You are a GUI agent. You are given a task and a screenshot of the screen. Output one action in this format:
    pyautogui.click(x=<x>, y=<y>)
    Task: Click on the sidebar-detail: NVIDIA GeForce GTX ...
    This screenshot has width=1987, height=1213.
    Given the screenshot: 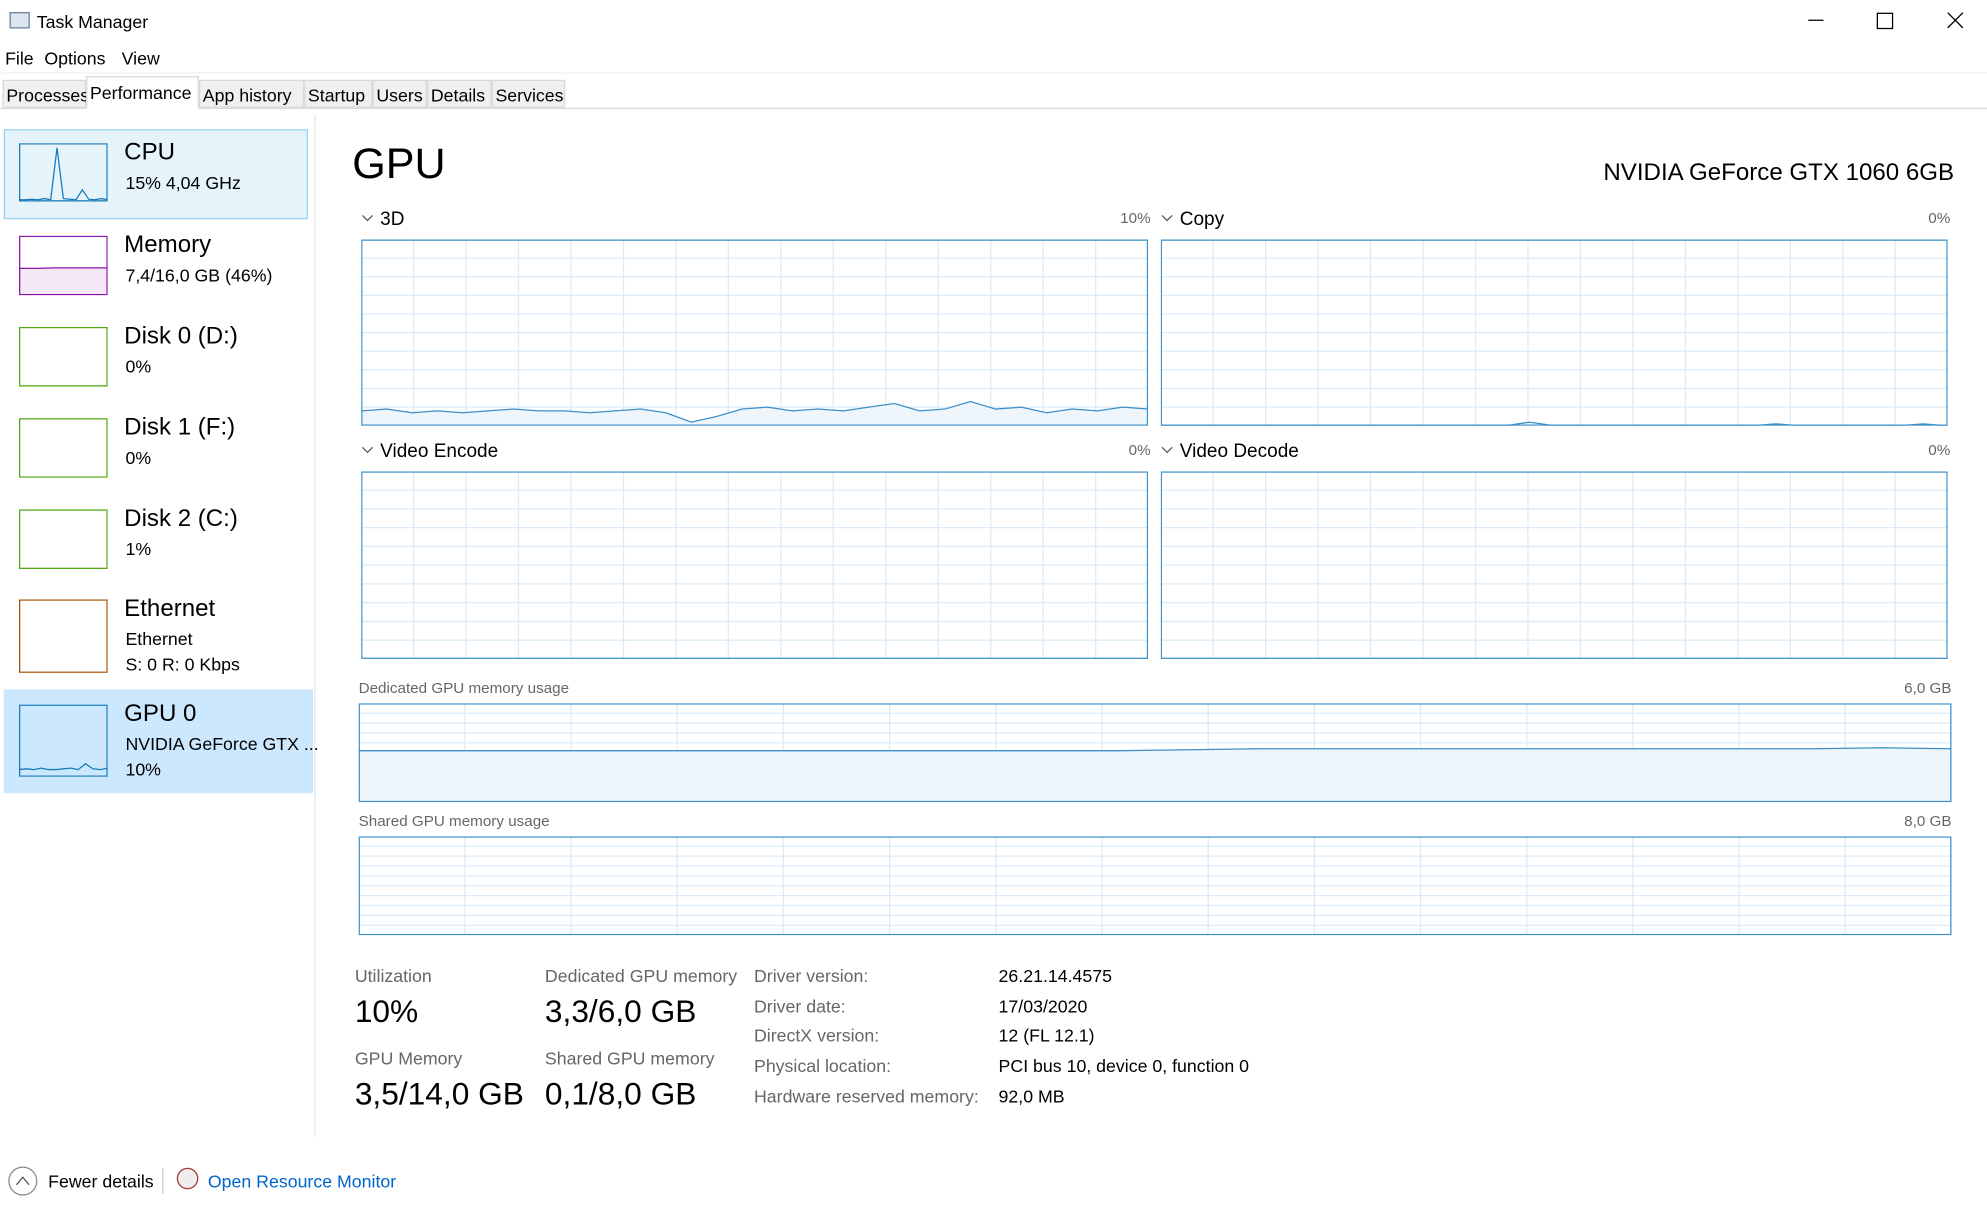 What is the action you would take?
    pyautogui.click(x=222, y=743)
    